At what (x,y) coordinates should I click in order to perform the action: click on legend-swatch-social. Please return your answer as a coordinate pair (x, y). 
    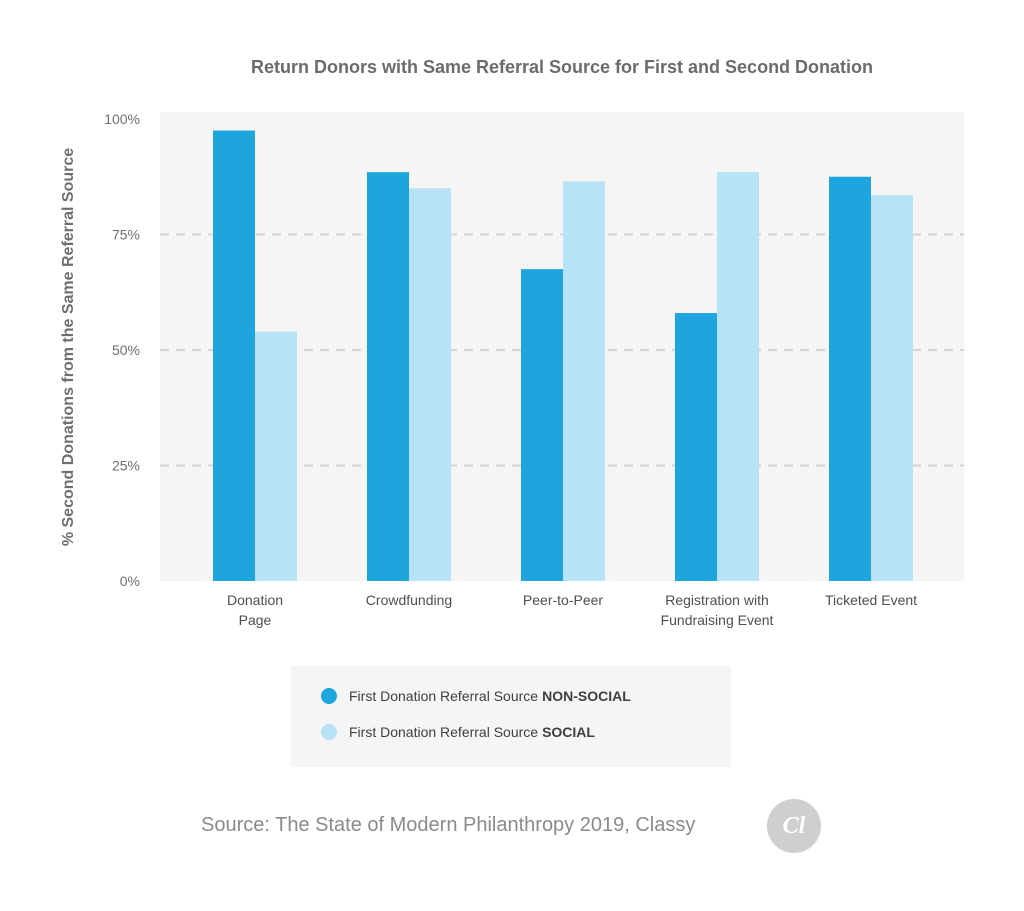
    Looking at the image, I should click on (329, 732).